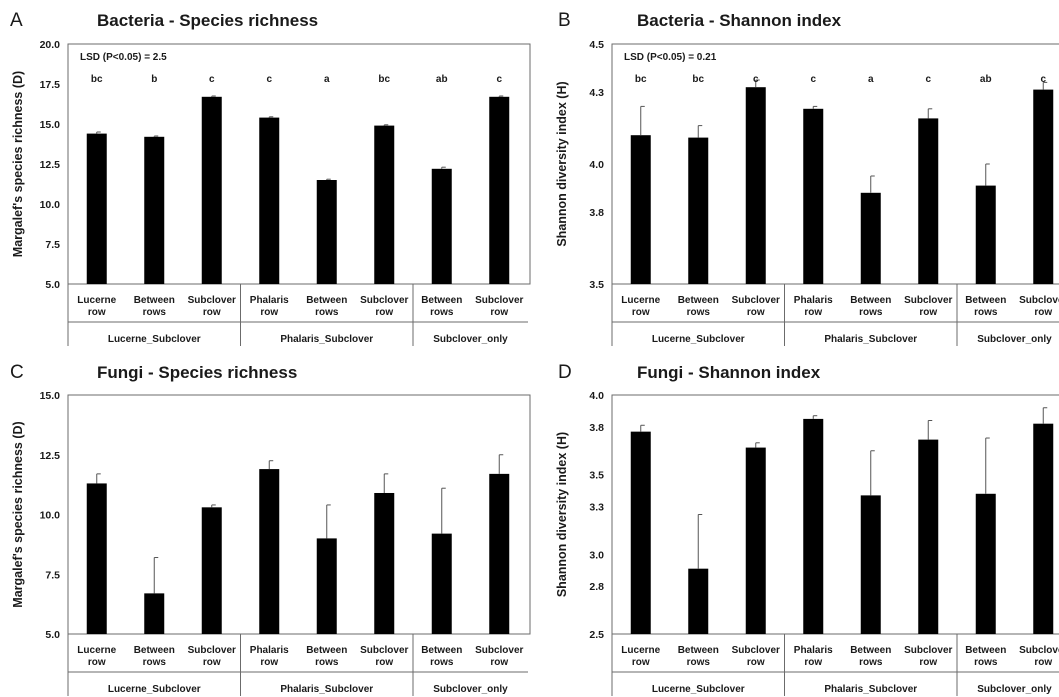  Describe the element at coordinates (50, 85) in the screenshot. I see `y-tick-label: 17.5` at that location.